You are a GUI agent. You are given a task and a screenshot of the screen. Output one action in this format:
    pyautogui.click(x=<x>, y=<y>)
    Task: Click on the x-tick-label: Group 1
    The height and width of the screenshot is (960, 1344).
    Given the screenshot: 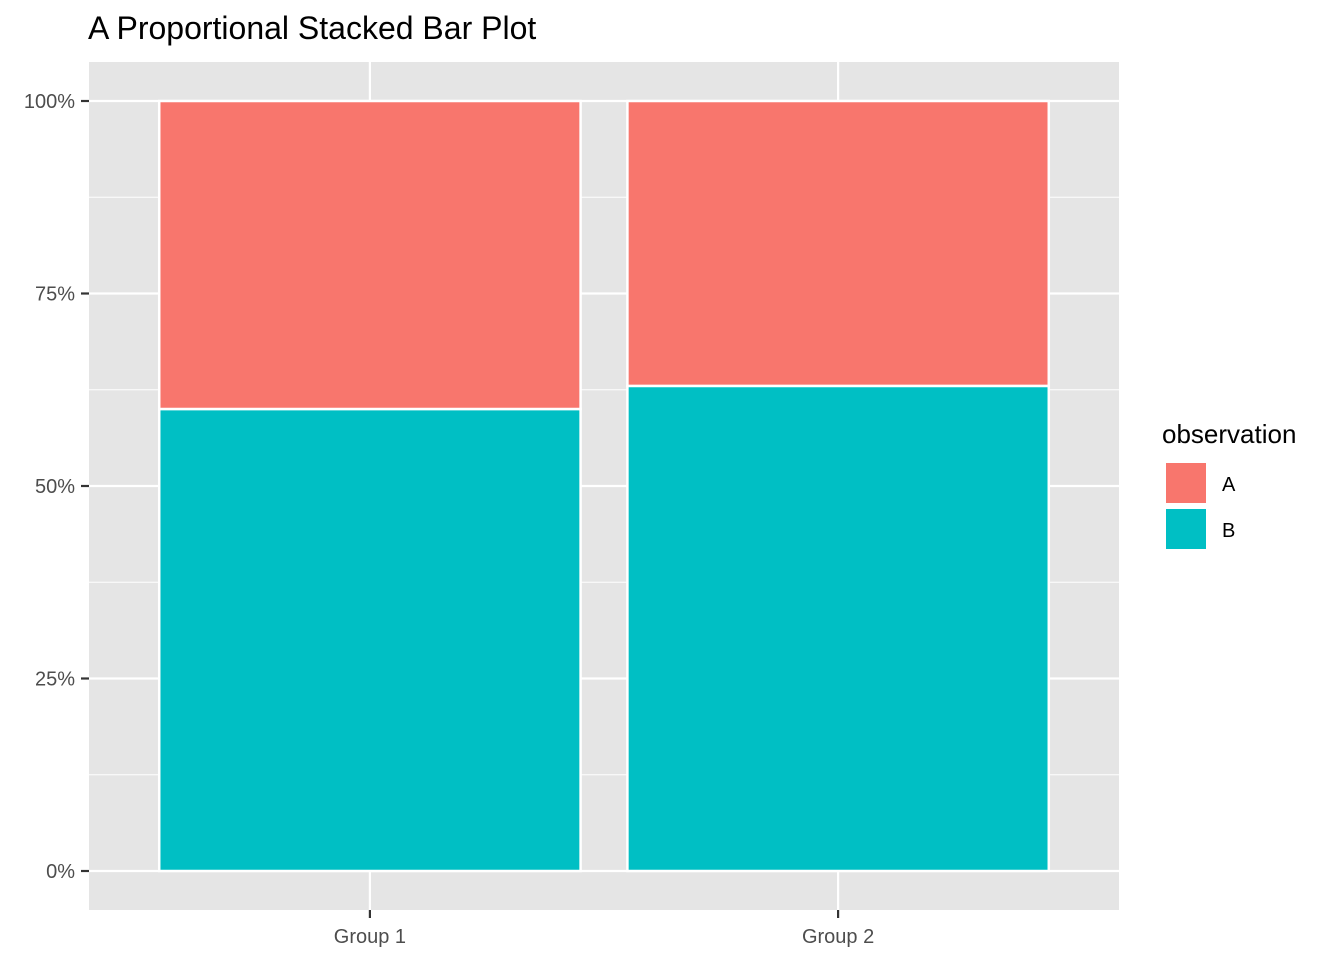 What is the action you would take?
    pyautogui.click(x=370, y=937)
    